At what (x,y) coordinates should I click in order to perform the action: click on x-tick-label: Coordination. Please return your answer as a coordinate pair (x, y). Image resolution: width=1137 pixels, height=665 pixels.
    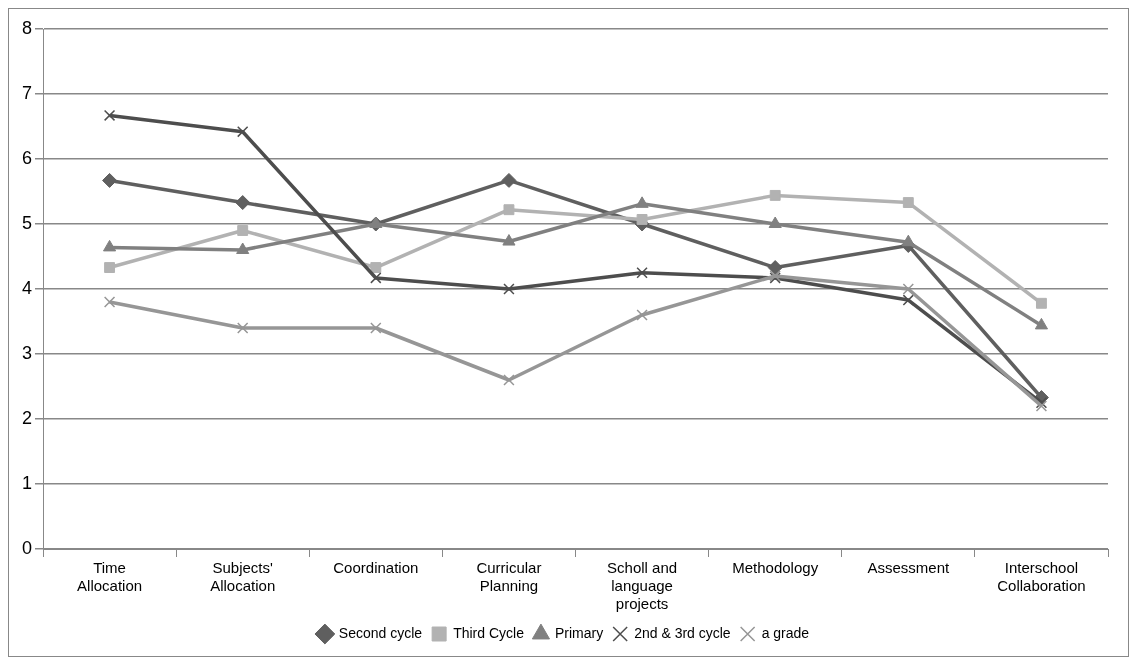
    Looking at the image, I should click on (376, 568).